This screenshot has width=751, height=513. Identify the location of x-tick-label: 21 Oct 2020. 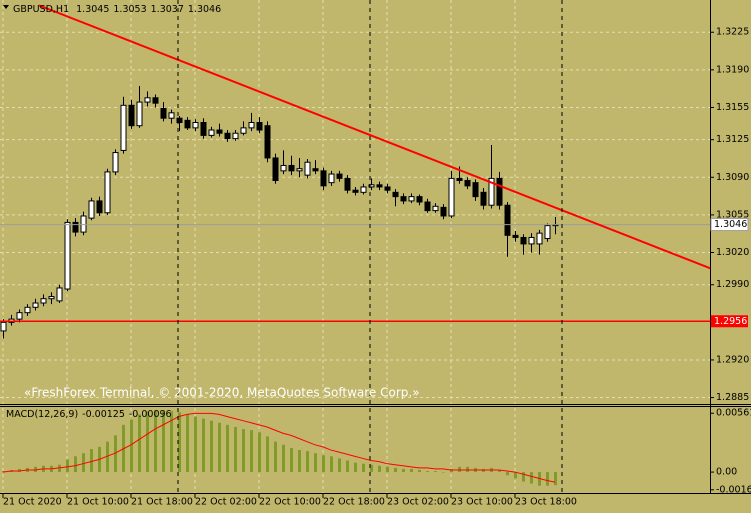
(32, 502).